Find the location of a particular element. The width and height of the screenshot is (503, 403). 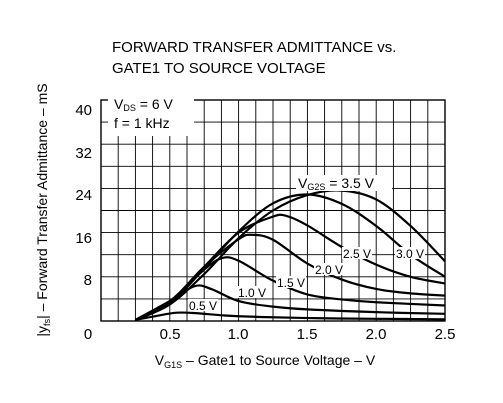

series-label-3.5v-sub: G2S is located at coordinates (316, 187).